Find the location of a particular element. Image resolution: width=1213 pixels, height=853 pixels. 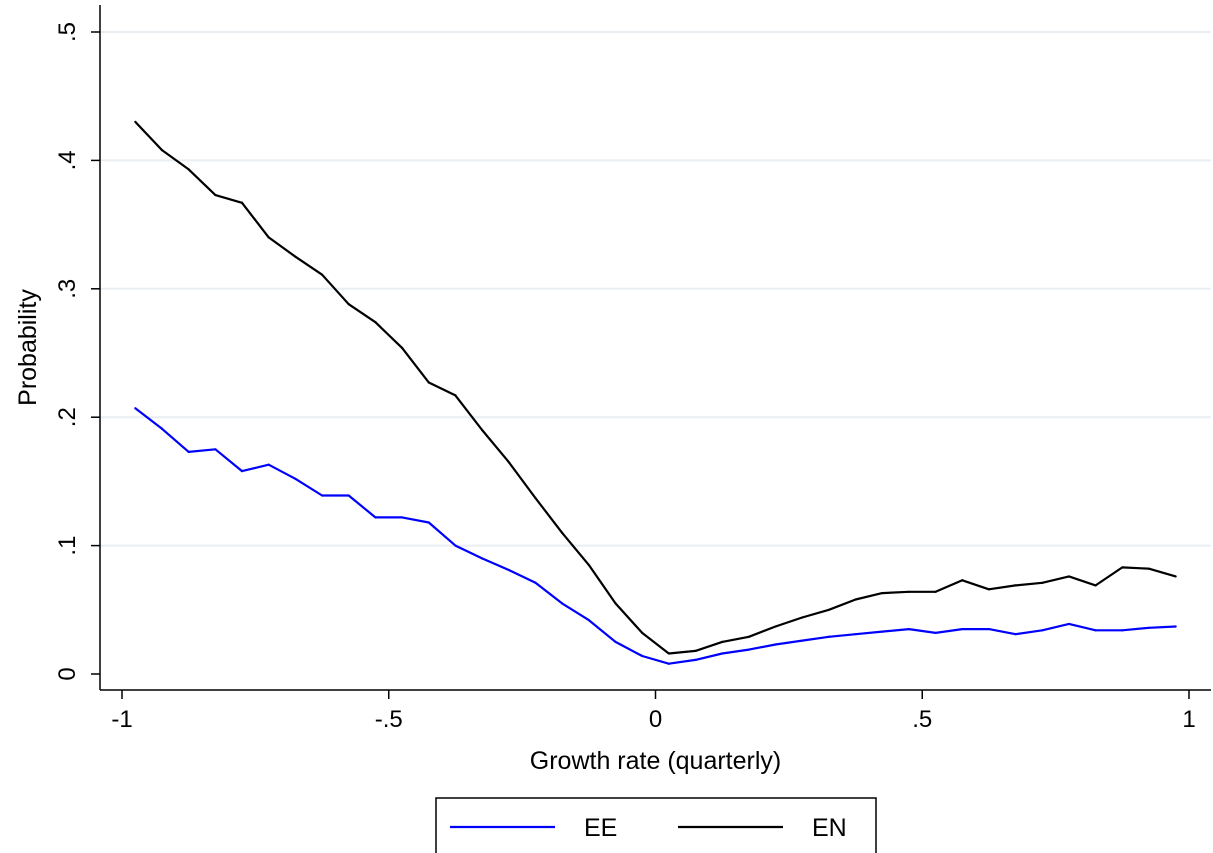

y-tick-label: 0 is located at coordinates (67, 673).